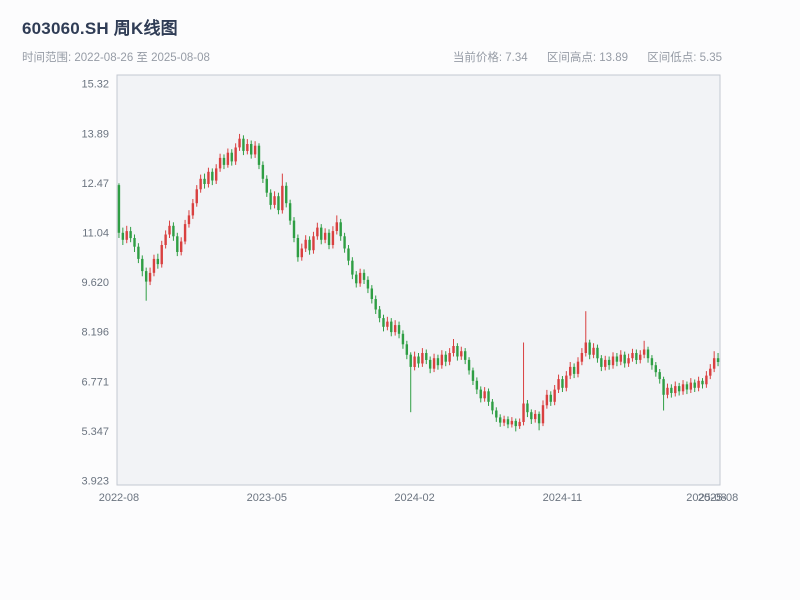 This screenshot has height=600, width=800. What do you see at coordinates (95, 234) in the screenshot?
I see `svg-text: 11.04` at bounding box center [95, 234].